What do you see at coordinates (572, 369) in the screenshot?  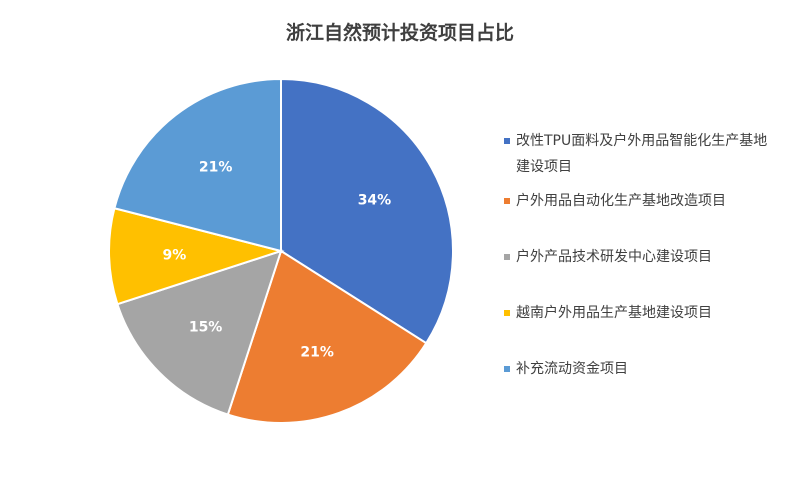 I see `legend-label-4: 补充流动资金项目` at bounding box center [572, 369].